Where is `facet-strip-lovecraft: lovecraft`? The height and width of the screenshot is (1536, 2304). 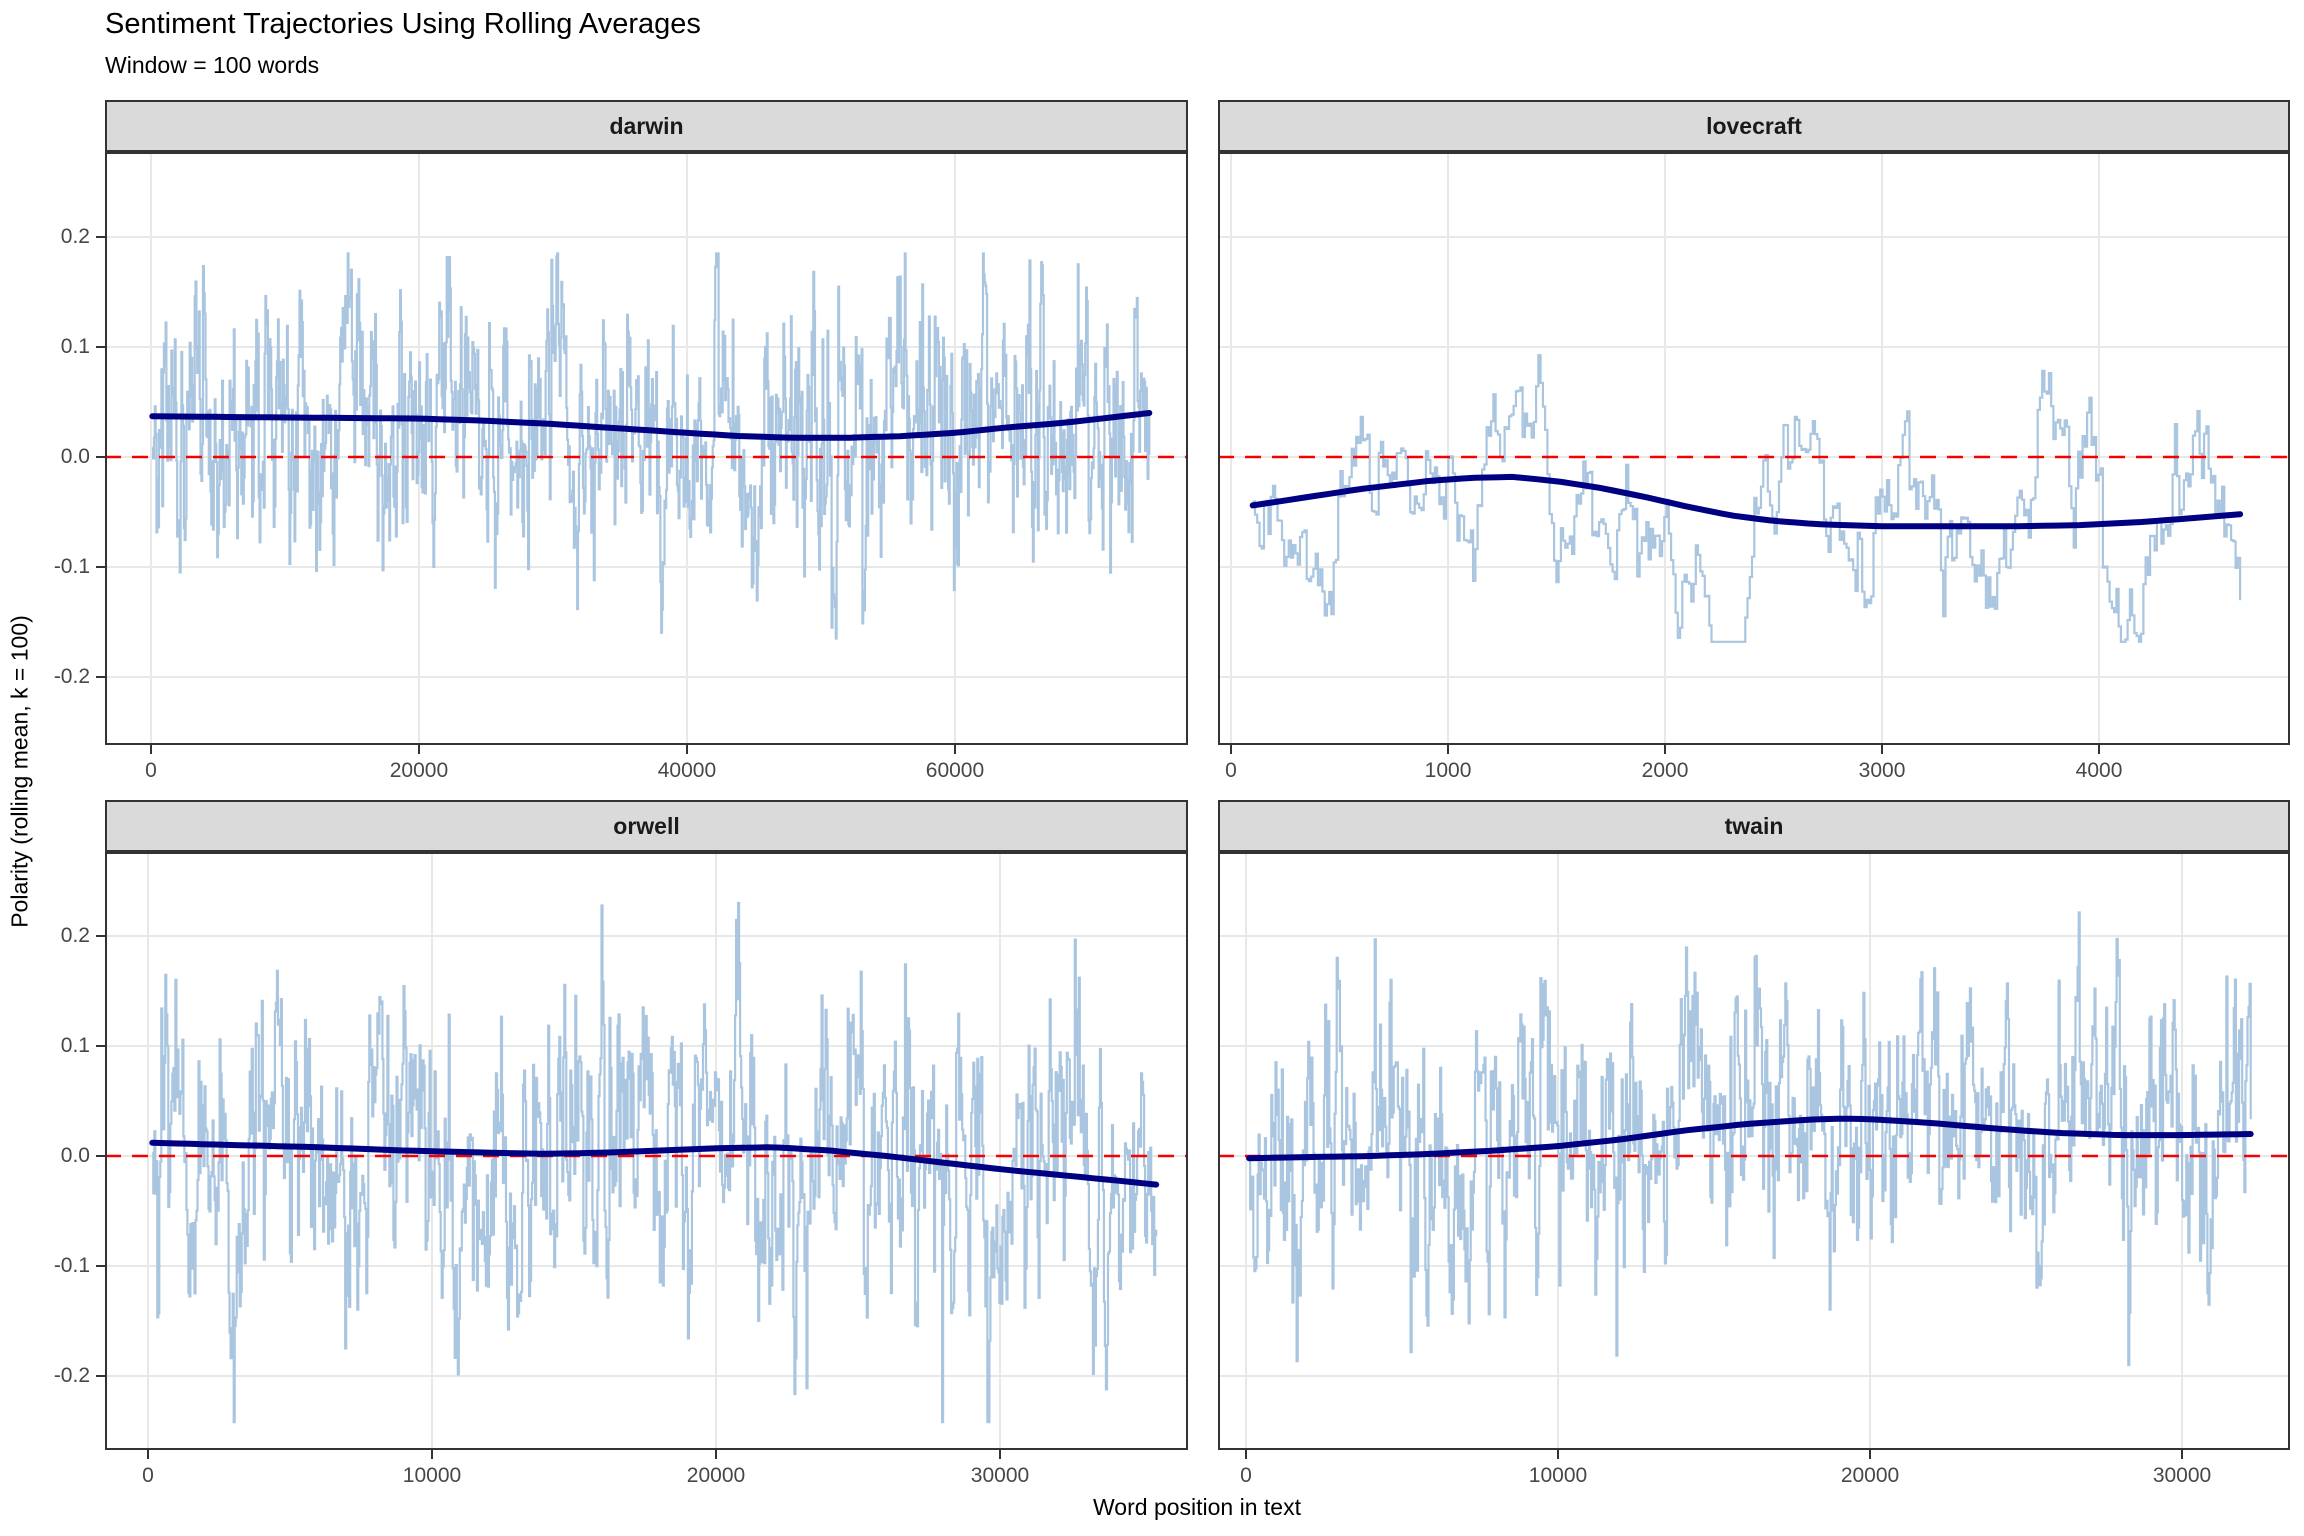 facet-strip-lovecraft: lovecraft is located at coordinates (1754, 126).